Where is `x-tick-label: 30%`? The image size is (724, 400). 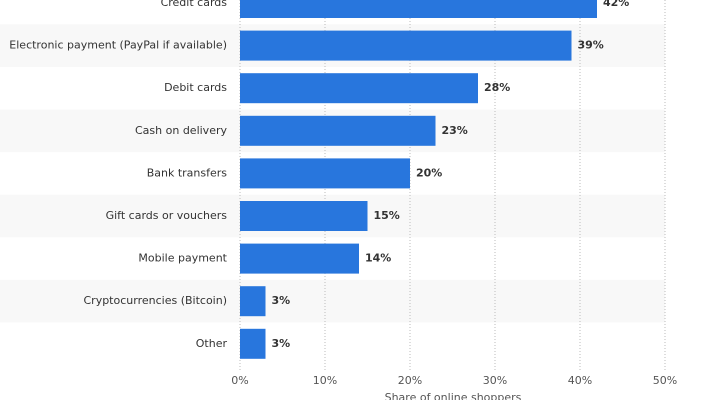 x-tick-label: 30% is located at coordinates (495, 380).